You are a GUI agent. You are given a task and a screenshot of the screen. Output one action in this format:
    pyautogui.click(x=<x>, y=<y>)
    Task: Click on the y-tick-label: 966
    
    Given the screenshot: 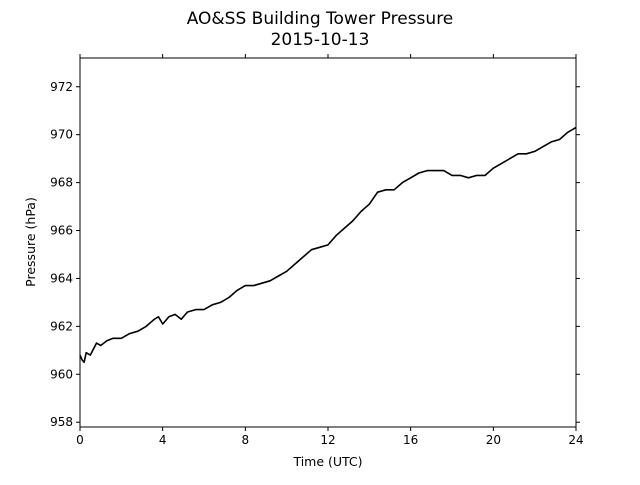 What is the action you would take?
    pyautogui.click(x=61, y=231)
    